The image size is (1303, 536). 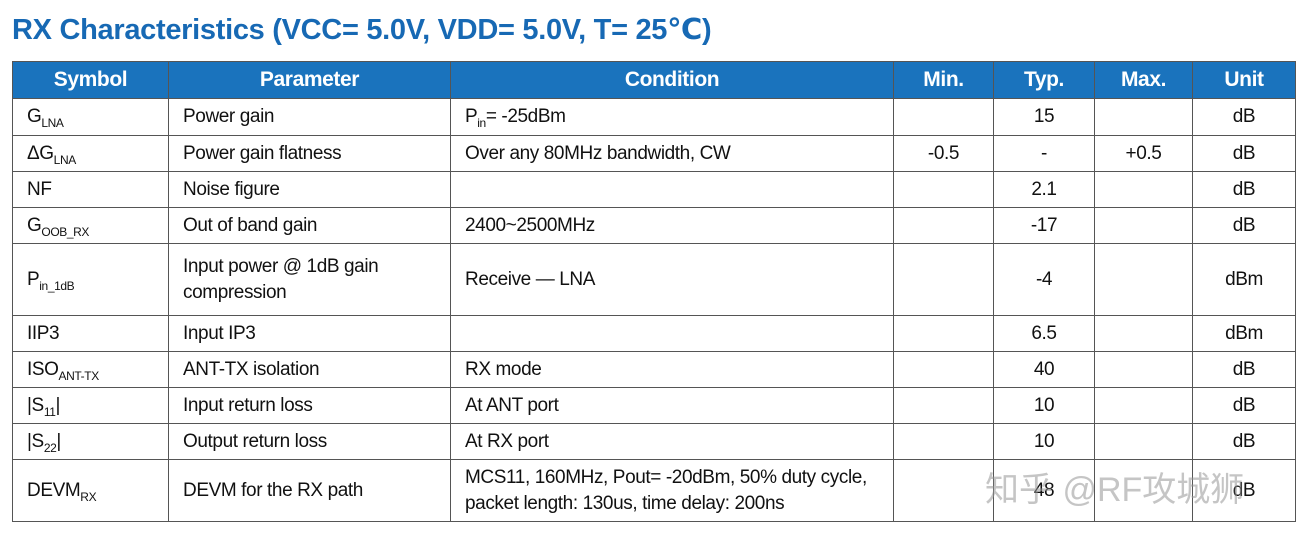 What do you see at coordinates (90, 405) in the screenshot?
I see `table-cell: |S11|` at bounding box center [90, 405].